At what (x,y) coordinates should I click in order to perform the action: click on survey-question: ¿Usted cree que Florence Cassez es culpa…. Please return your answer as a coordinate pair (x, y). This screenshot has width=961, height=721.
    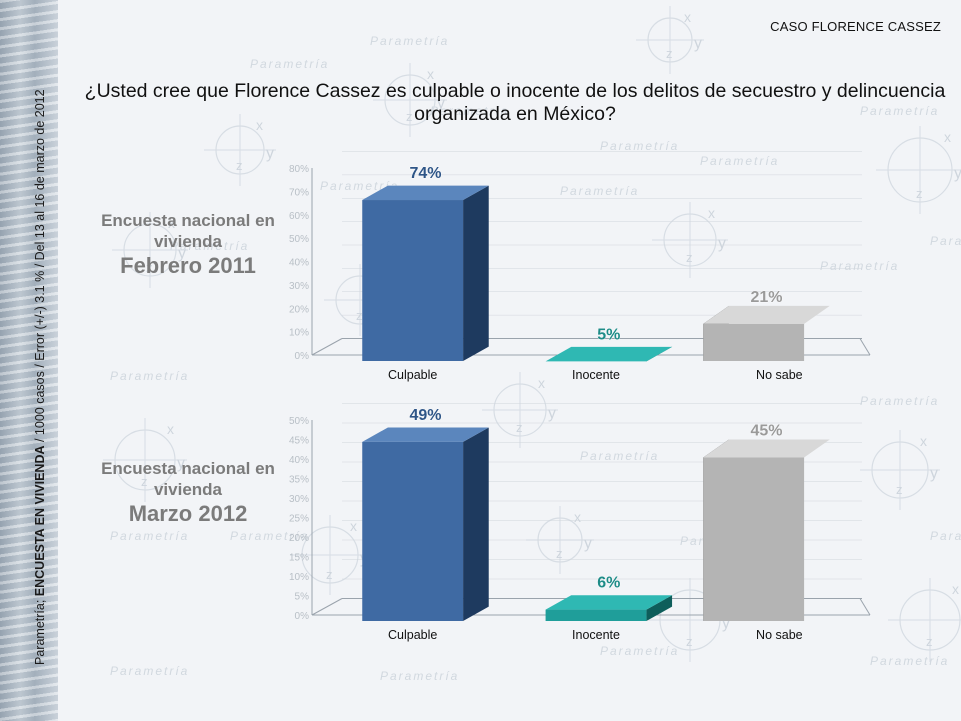
    Looking at the image, I should click on (515, 102).